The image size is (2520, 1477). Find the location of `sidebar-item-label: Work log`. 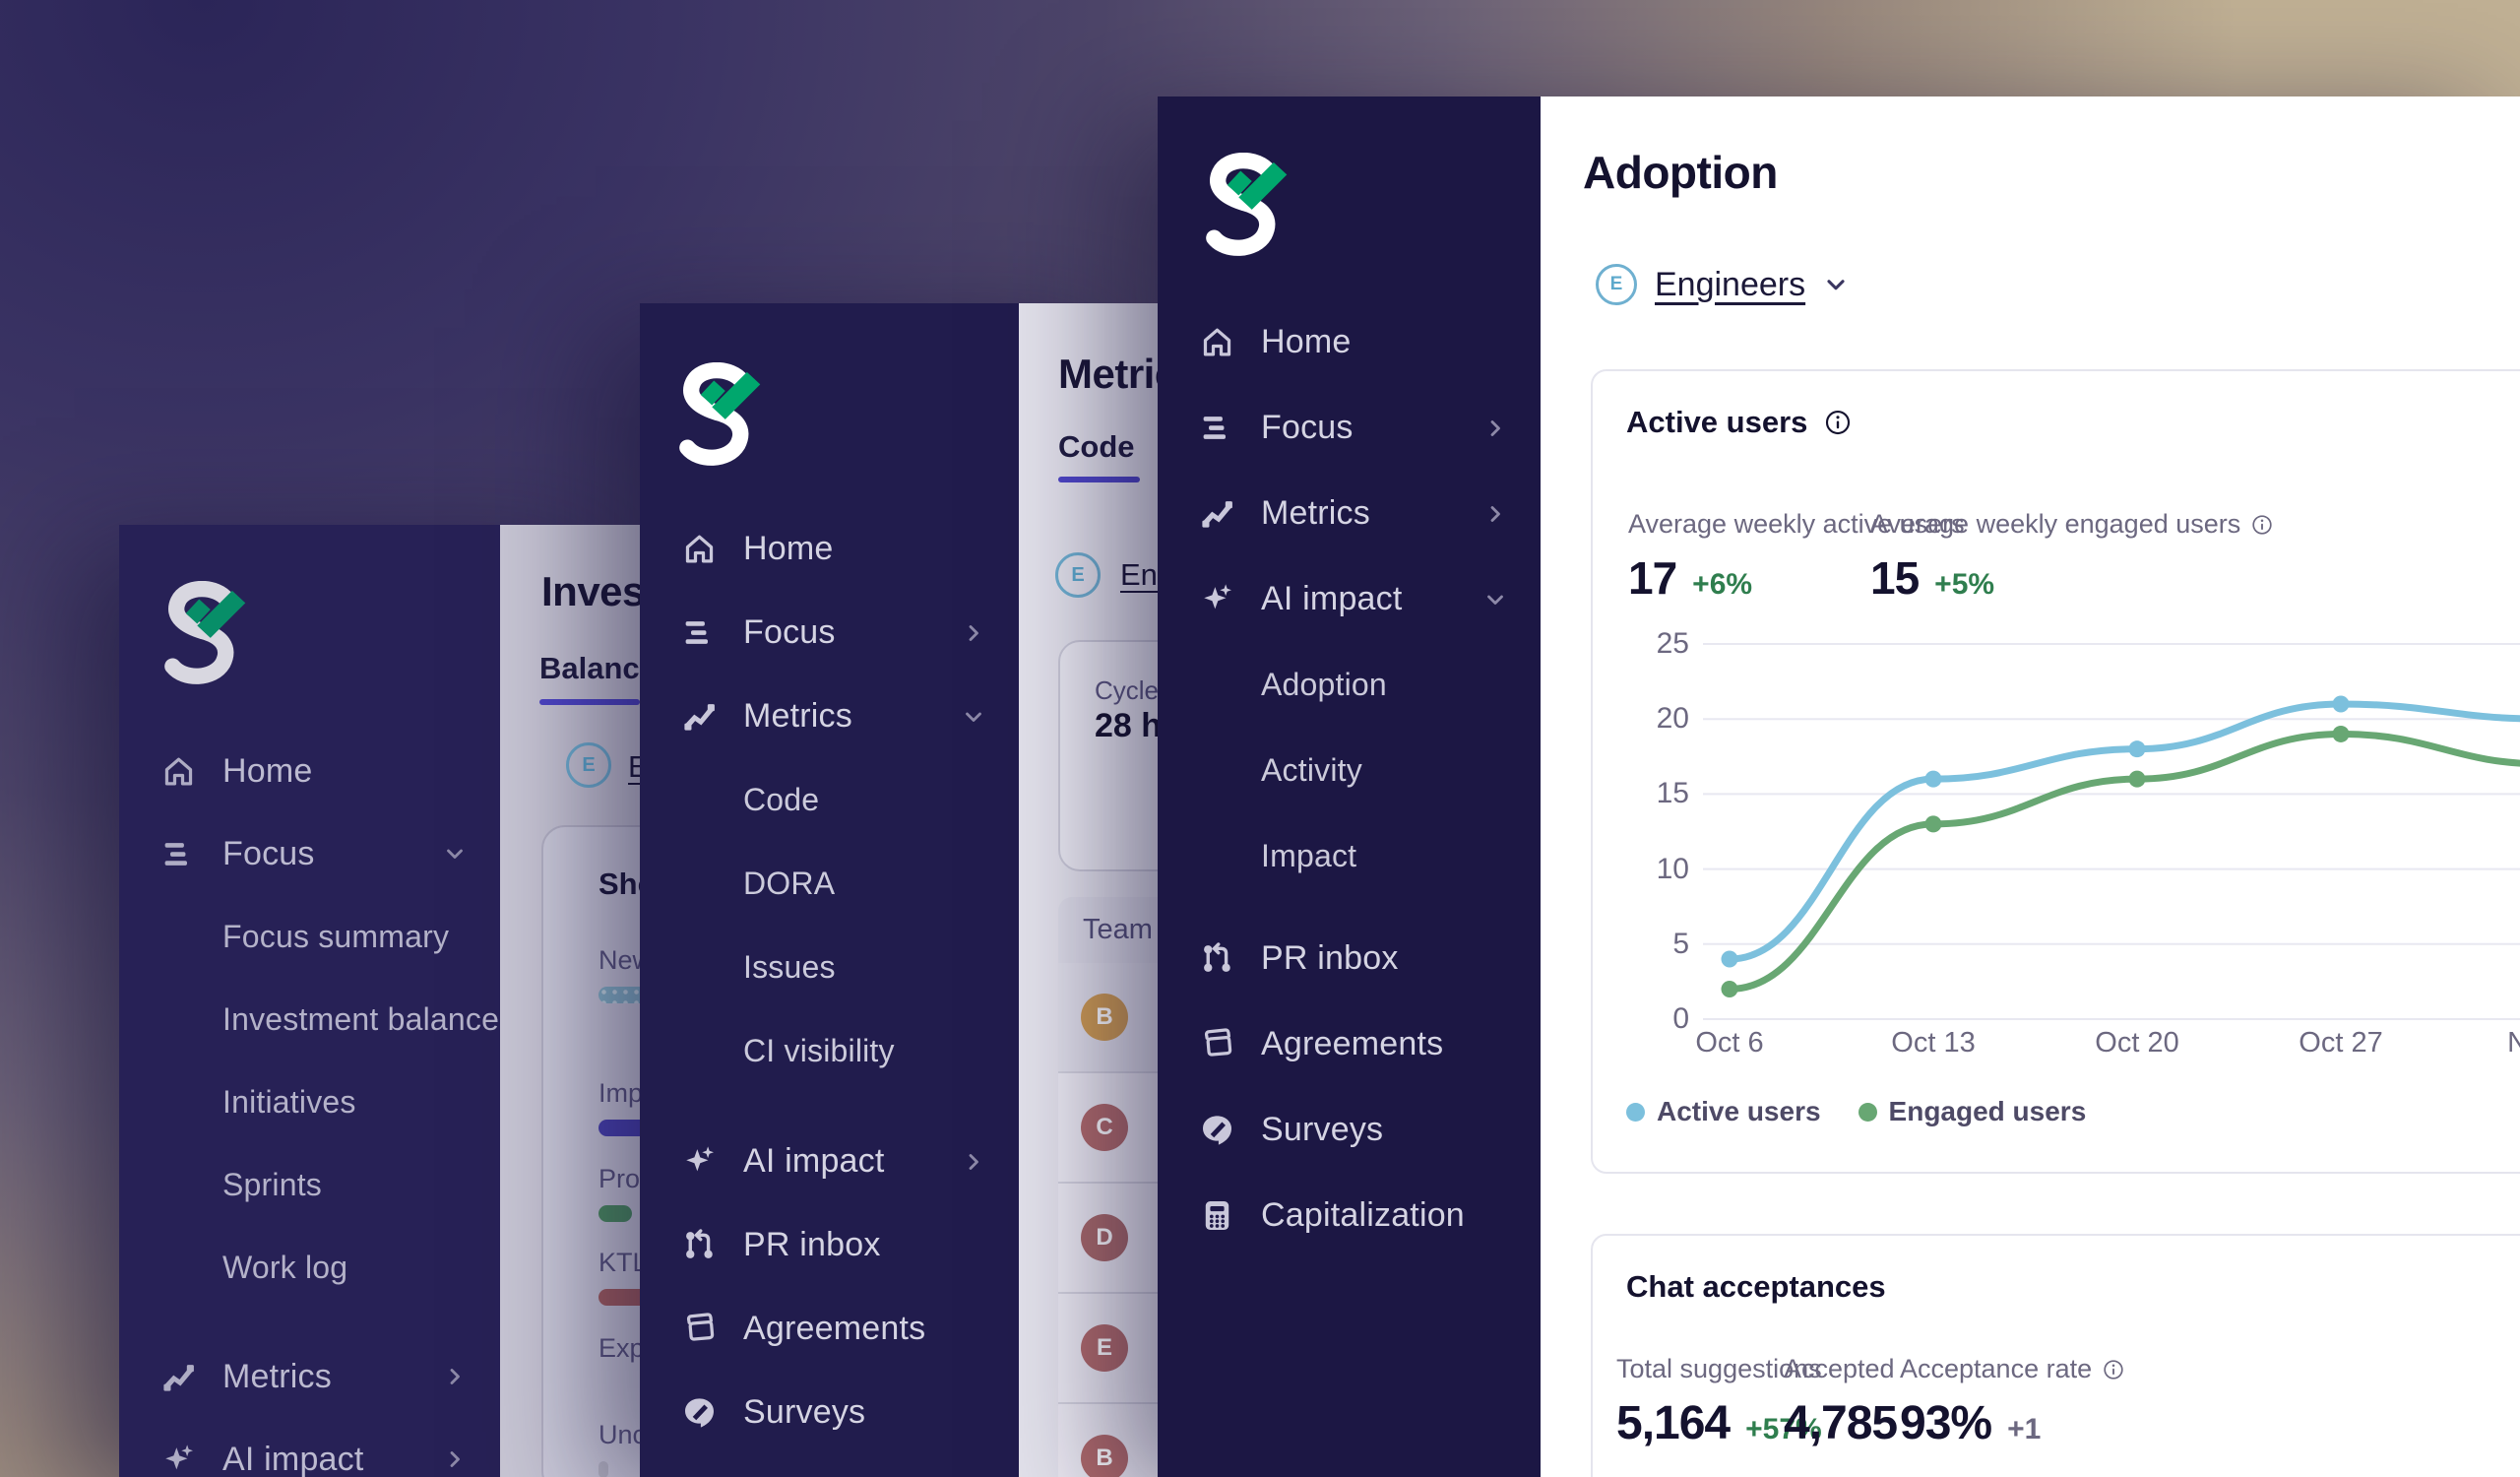

sidebar-item-label: Work log is located at coordinates (285, 1267).